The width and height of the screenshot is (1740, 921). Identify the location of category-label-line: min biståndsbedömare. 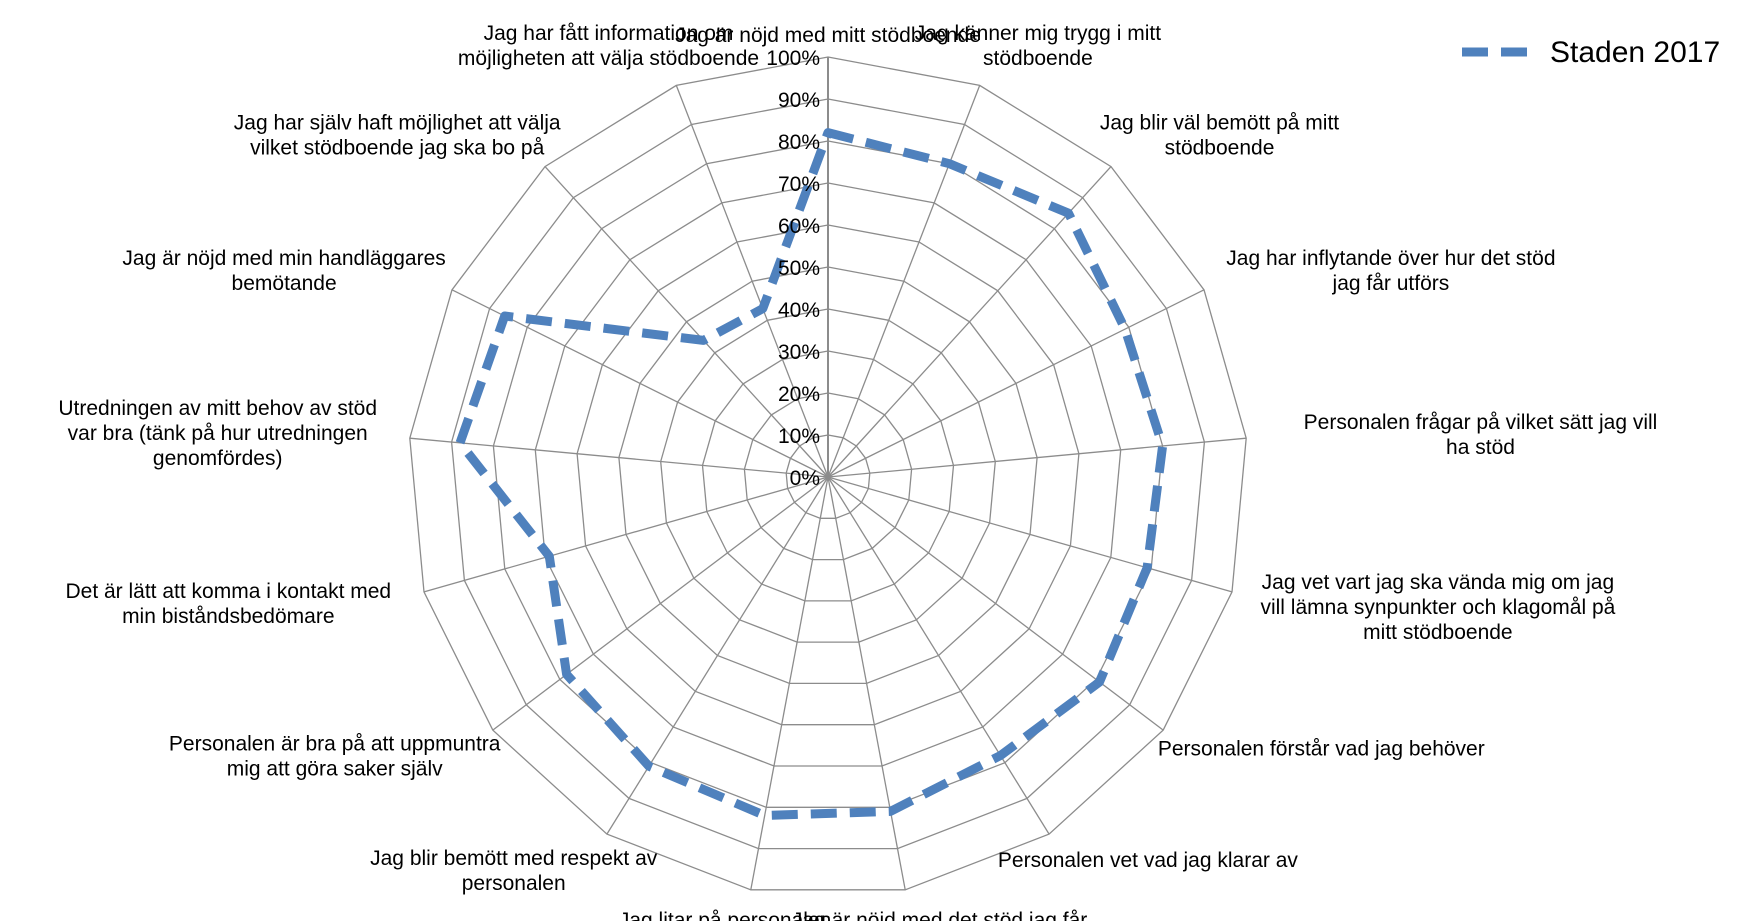
(228, 616).